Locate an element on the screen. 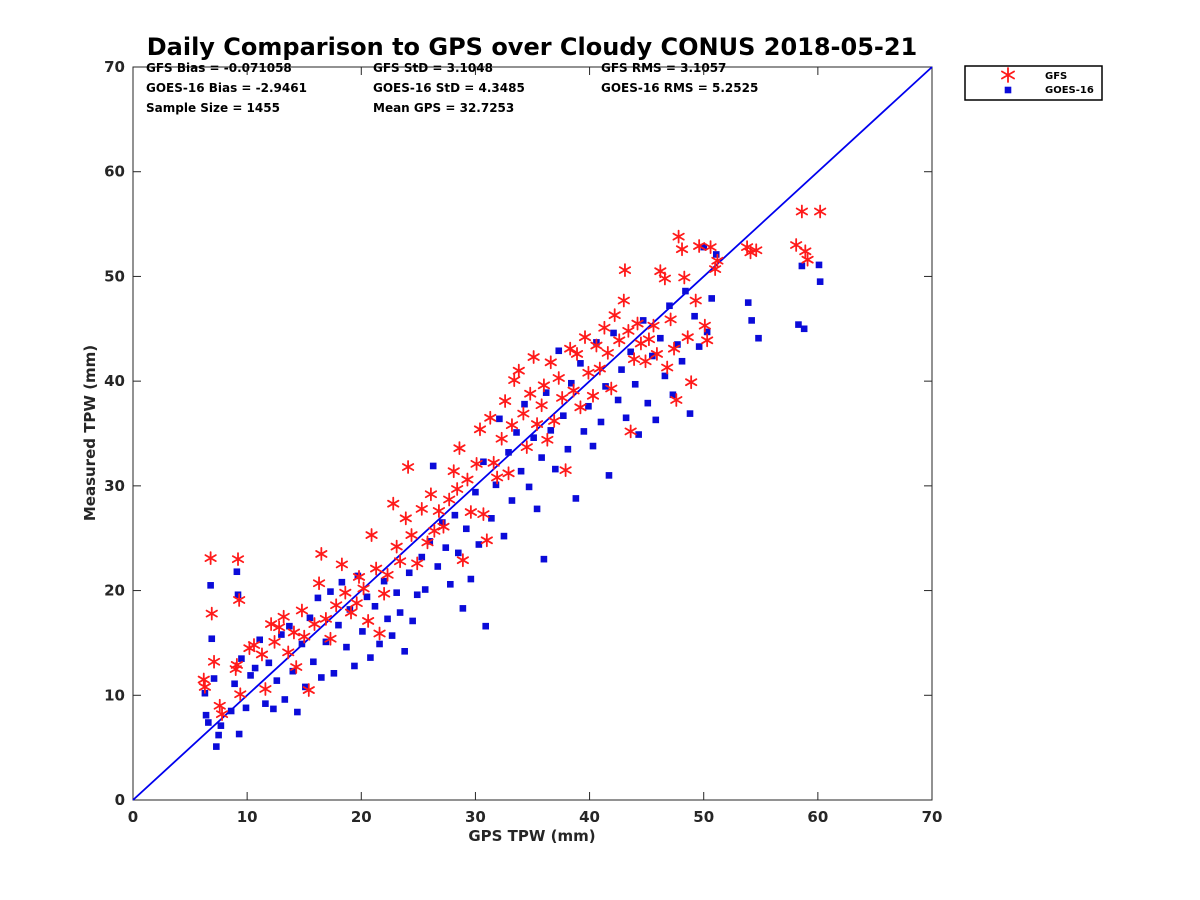  x-axis-label: GPS TPW (mm) is located at coordinates (531, 836).